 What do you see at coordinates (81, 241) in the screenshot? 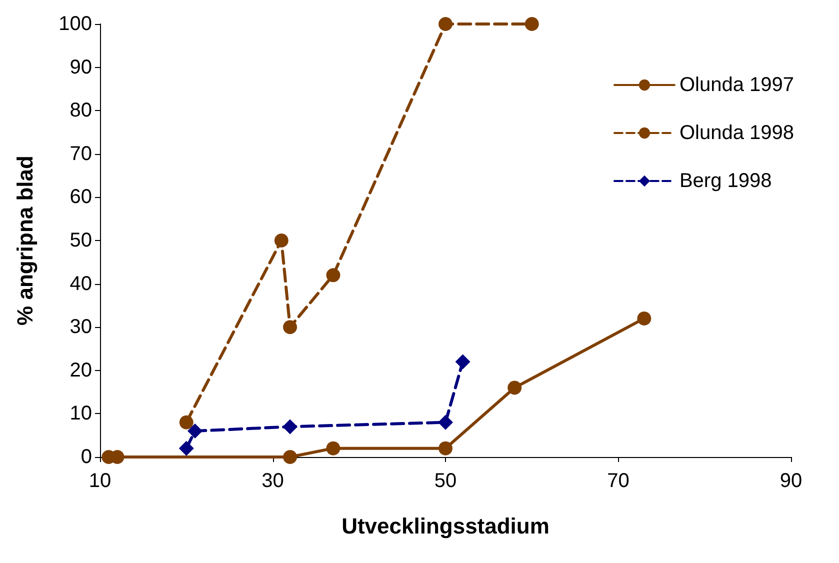
I see `y-tick-label: 50` at bounding box center [81, 241].